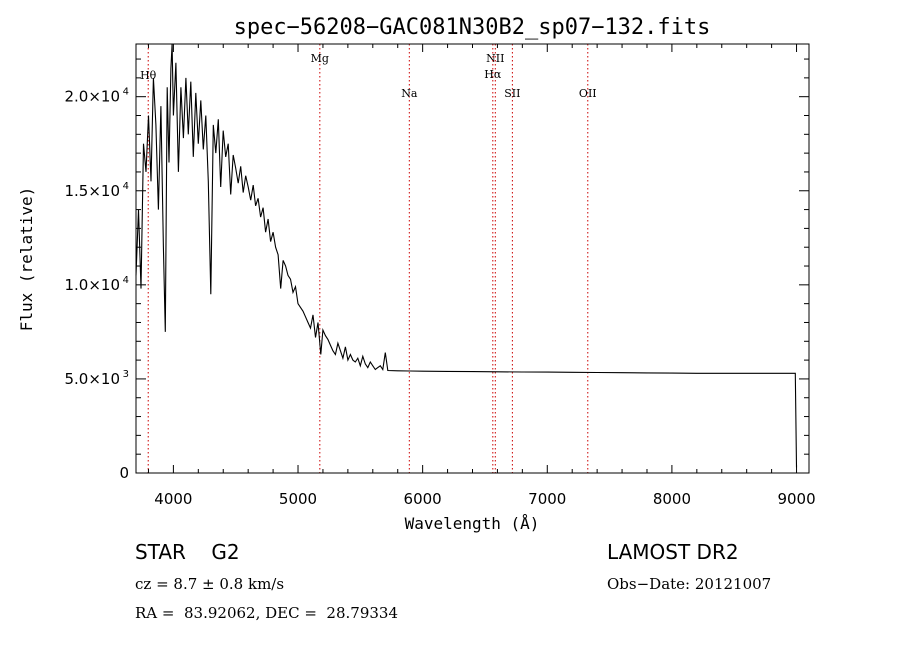 The image size is (900, 650). Describe the element at coordinates (92, 285) in the screenshot. I see `y-tick-label-2: 1.0×10` at that location.